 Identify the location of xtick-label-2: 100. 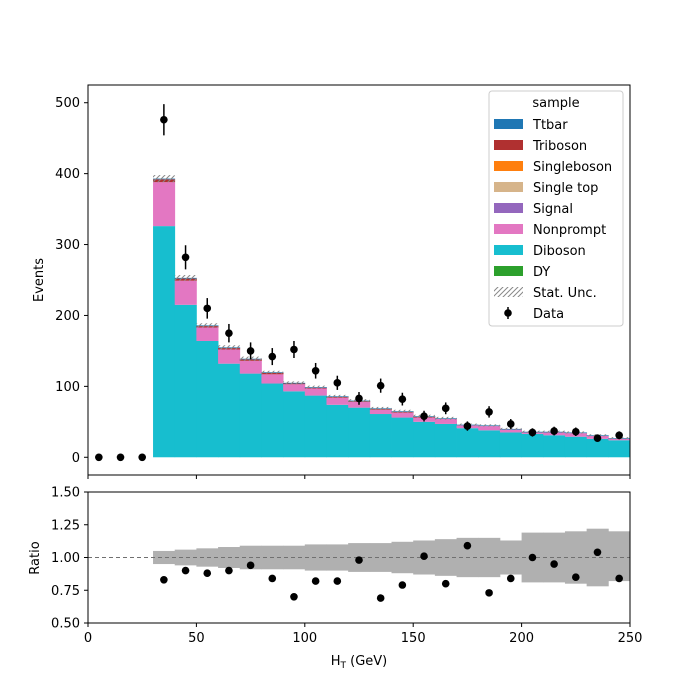
(304, 638).